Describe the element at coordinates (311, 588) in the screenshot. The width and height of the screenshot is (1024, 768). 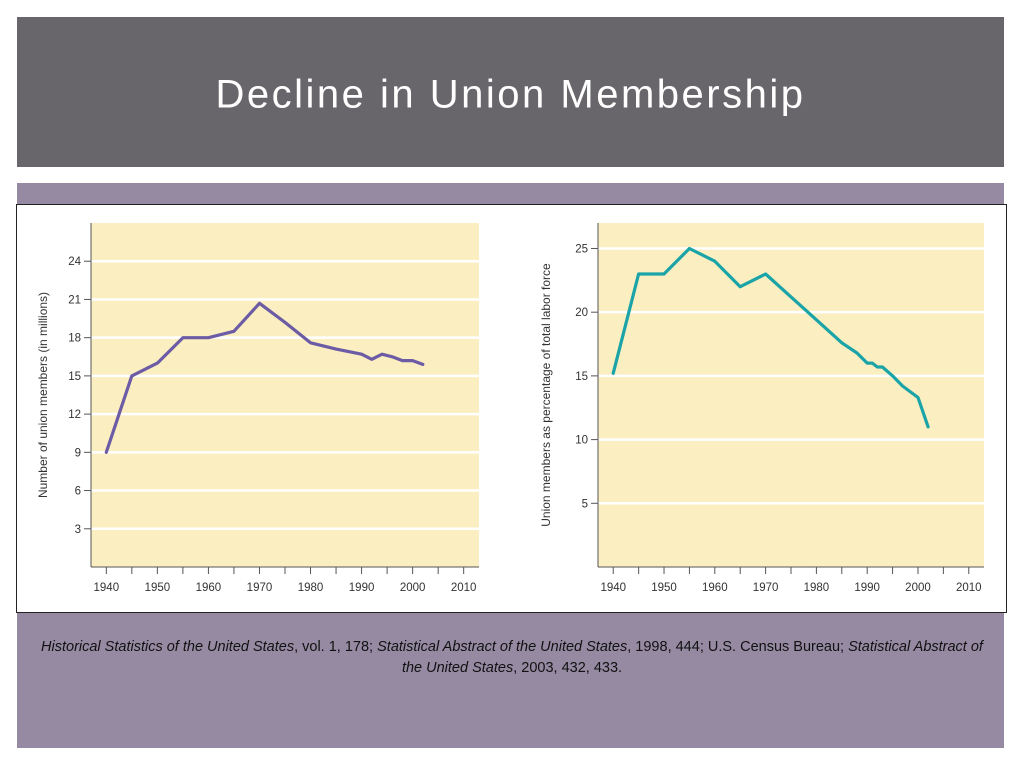
I see `chart-left-x-tick-label: 1980` at that location.